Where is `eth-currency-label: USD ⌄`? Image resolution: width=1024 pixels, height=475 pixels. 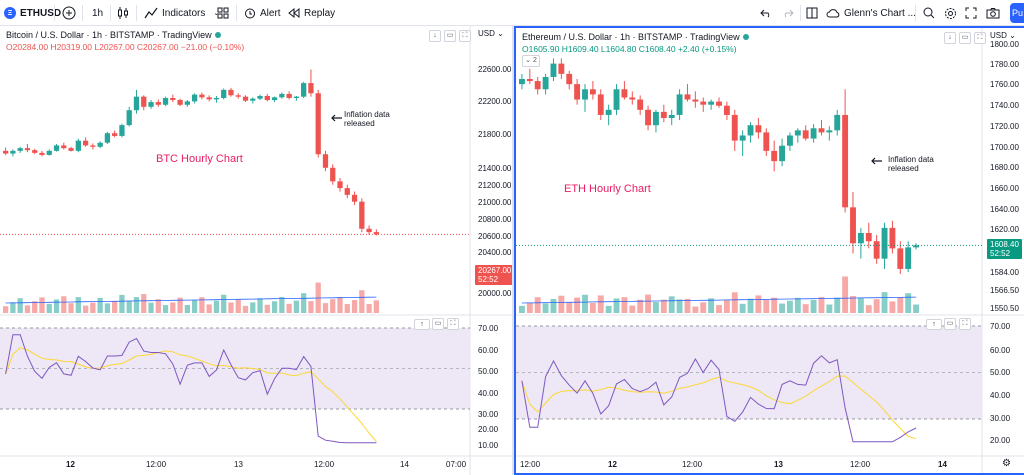 eth-currency-label: USD ⌄ is located at coordinates (1003, 35).